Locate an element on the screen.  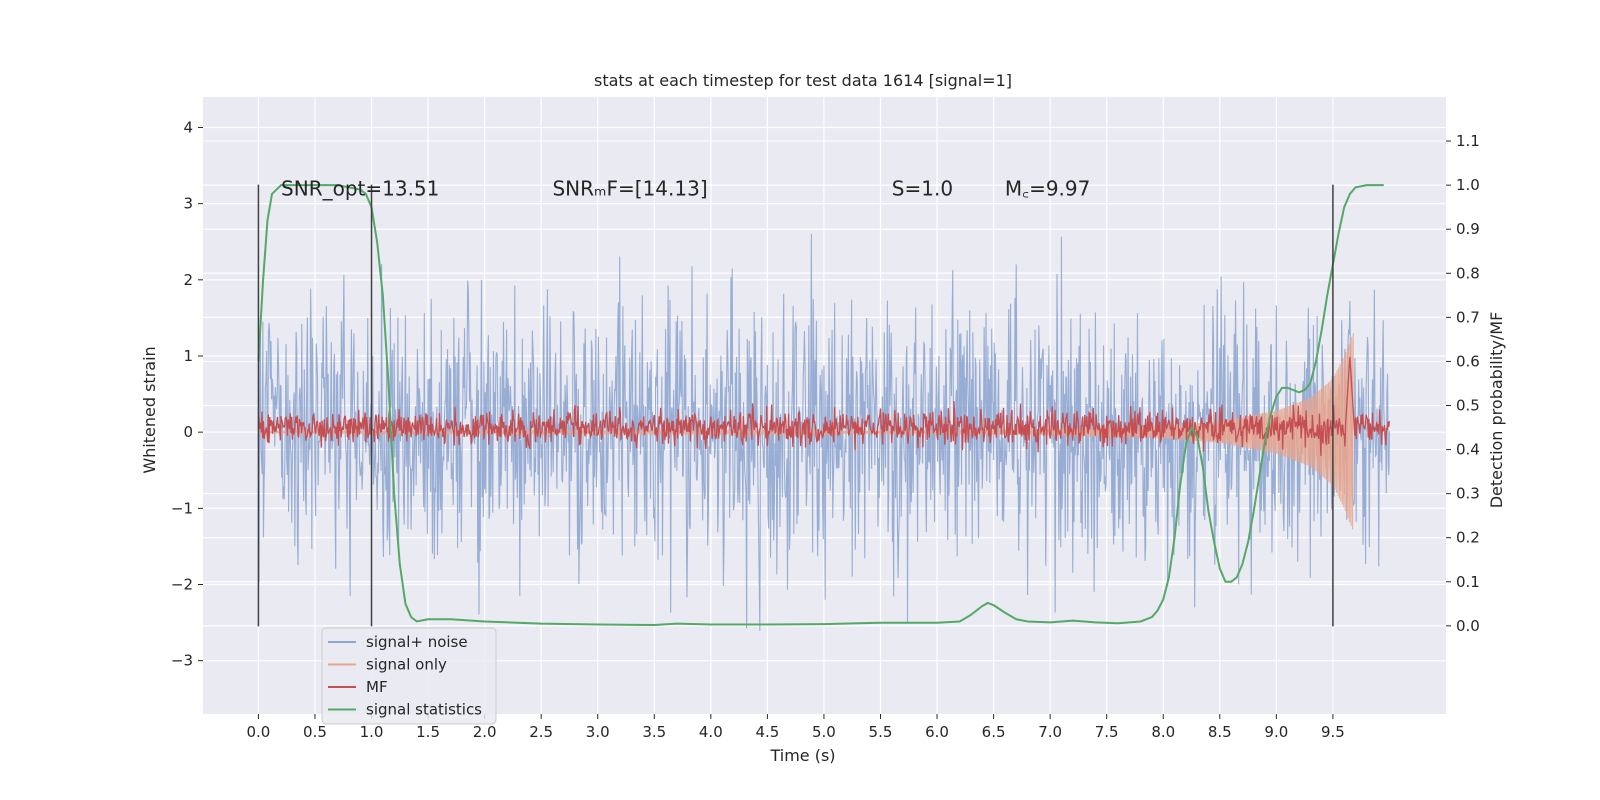
legend-label: signal+ noise is located at coordinates (417, 642).